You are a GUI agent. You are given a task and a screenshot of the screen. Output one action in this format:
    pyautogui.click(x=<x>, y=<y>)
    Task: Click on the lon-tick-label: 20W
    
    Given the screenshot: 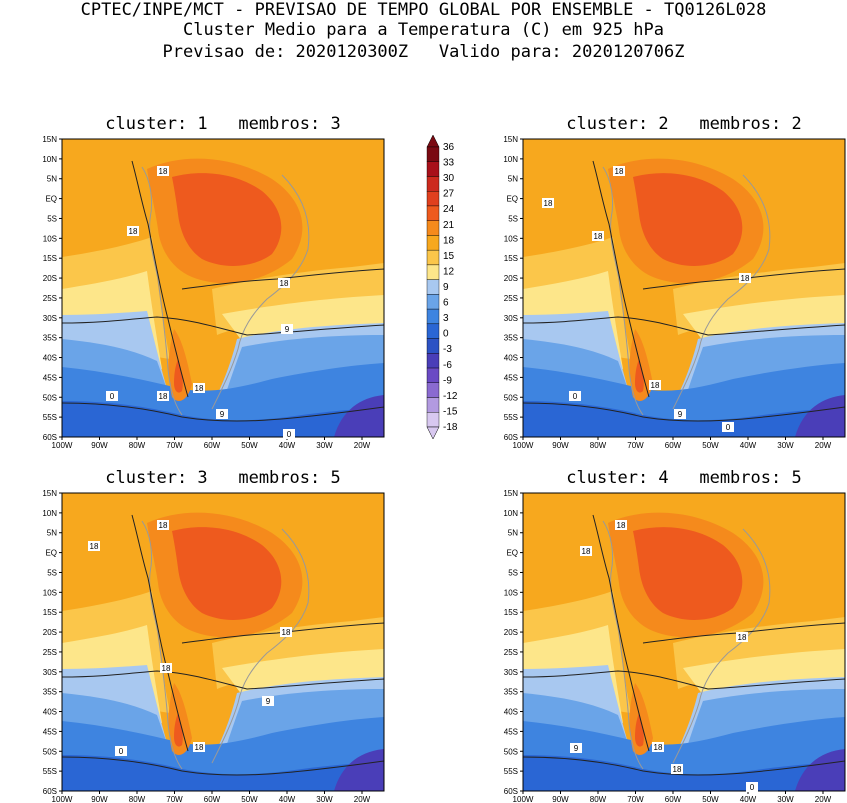 What is the action you would take?
    pyautogui.click(x=823, y=445)
    